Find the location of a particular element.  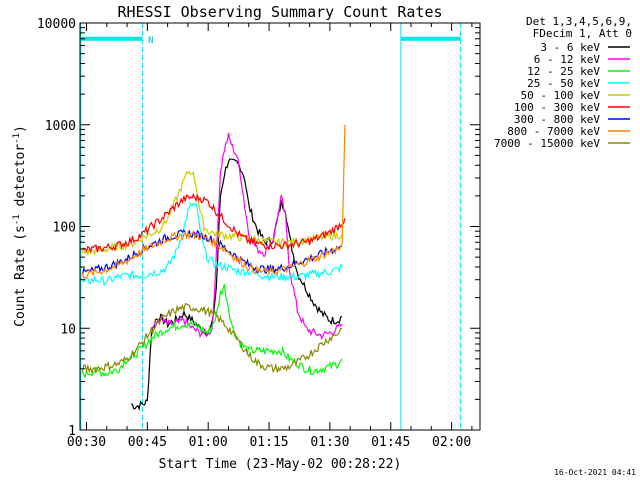

legend-label: 7000 - 15000 keV is located at coordinates (547, 143).